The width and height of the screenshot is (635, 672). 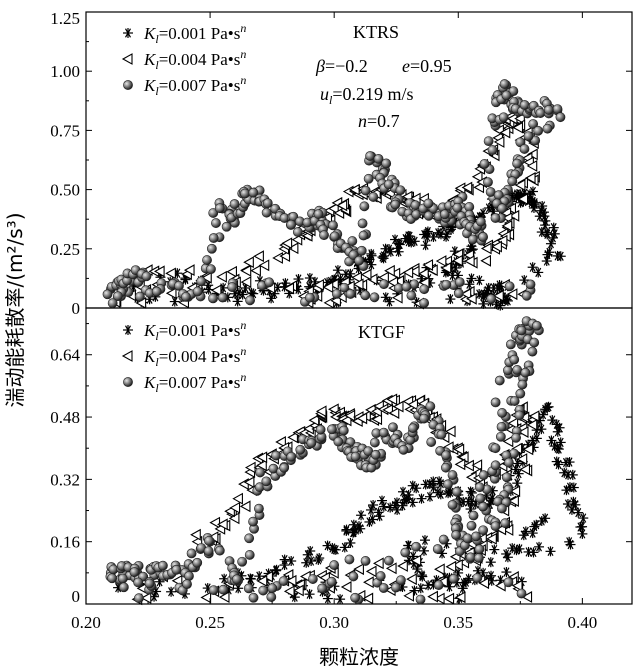 I want to click on y-tick-label: 0.48, so click(x=65, y=417).